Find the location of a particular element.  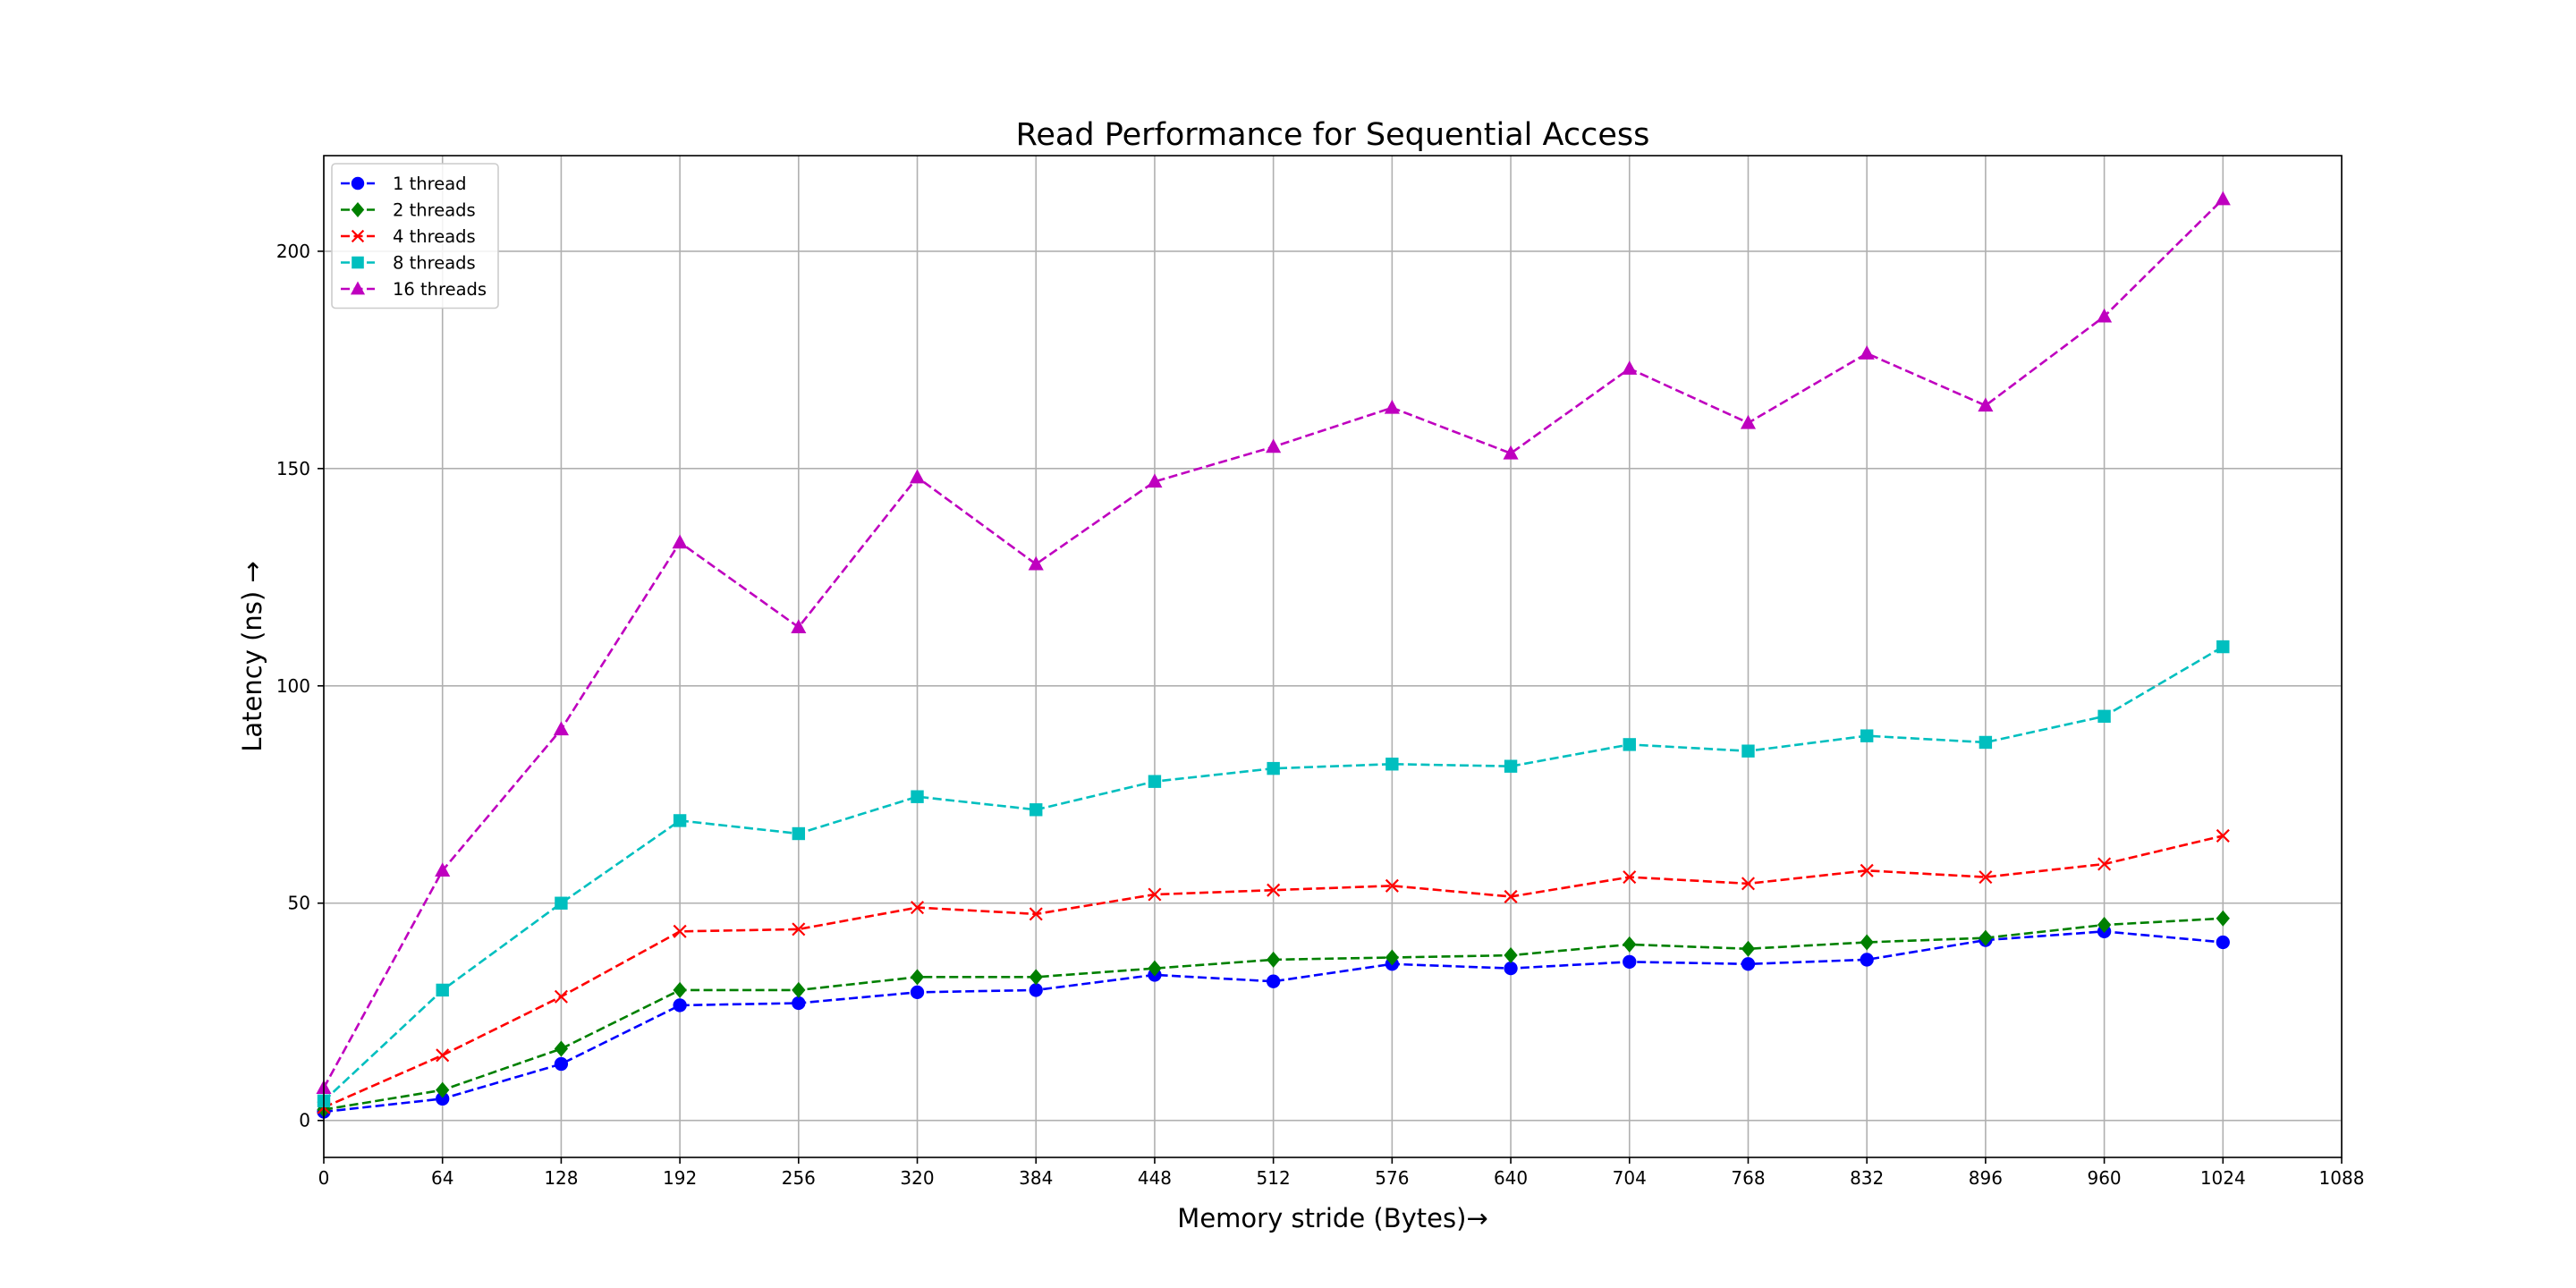

legend-label: 16 threads is located at coordinates (440, 289).